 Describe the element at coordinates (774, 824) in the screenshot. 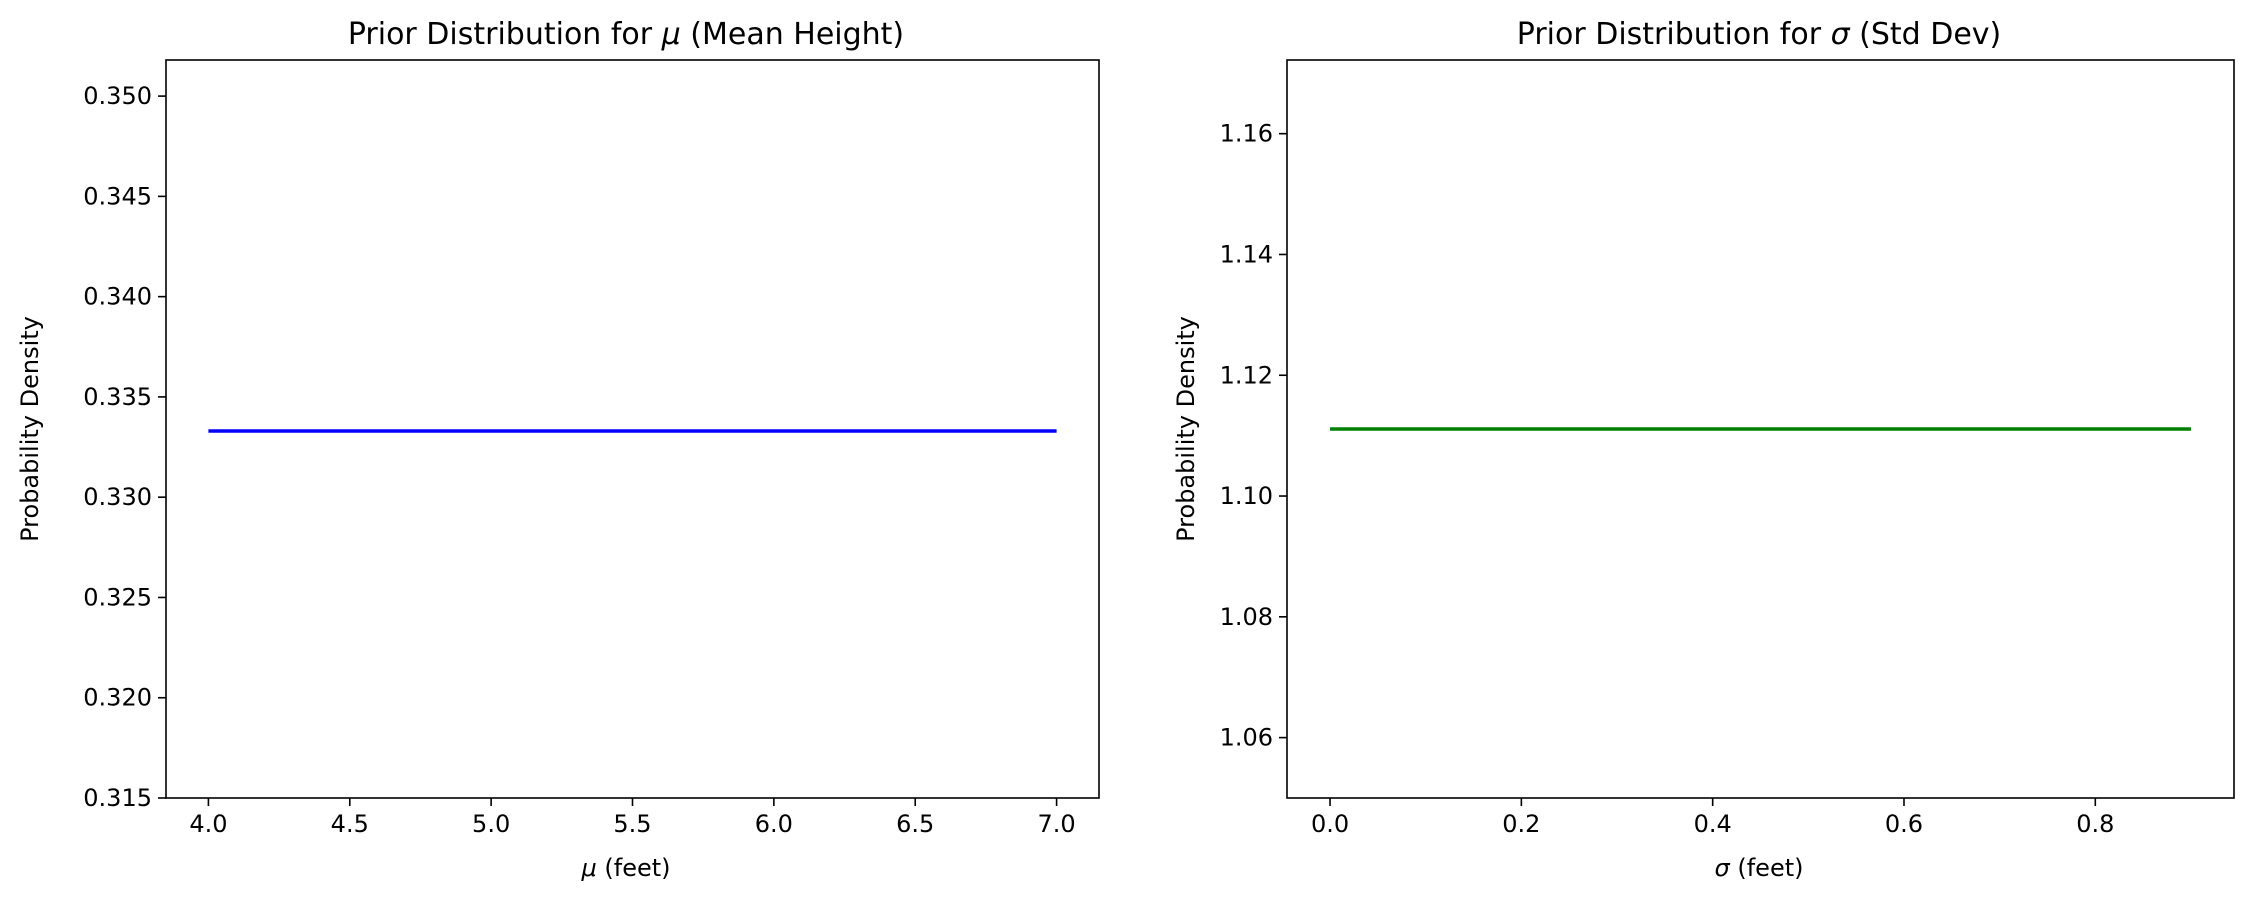

I see `x-tick-label: 6.0` at that location.